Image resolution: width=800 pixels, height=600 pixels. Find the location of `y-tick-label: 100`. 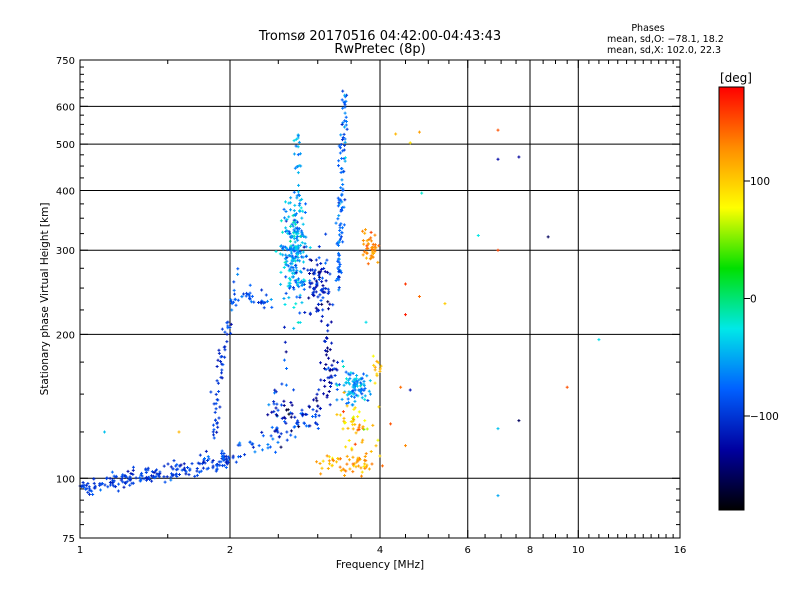

y-tick-label: 100 is located at coordinates (65, 479).